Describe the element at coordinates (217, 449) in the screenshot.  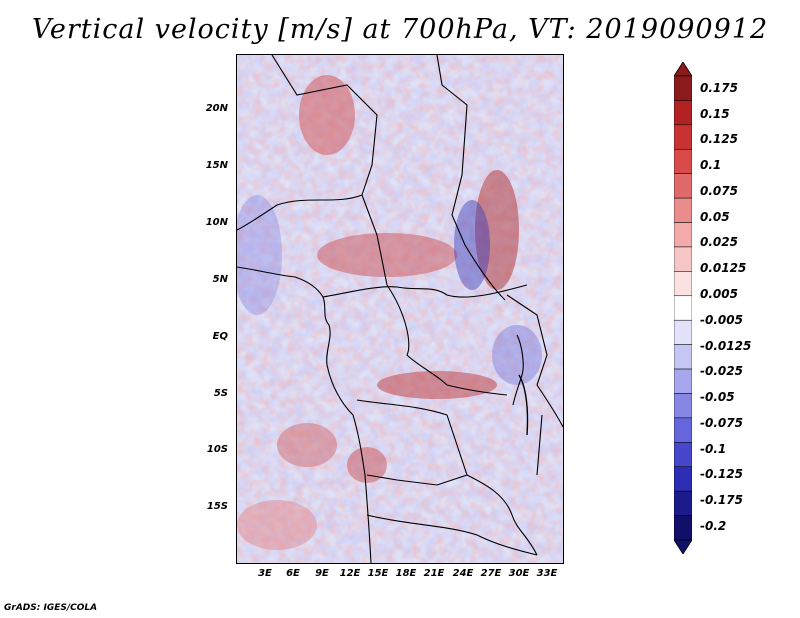
I see `lat-label-10s: 10S` at that location.